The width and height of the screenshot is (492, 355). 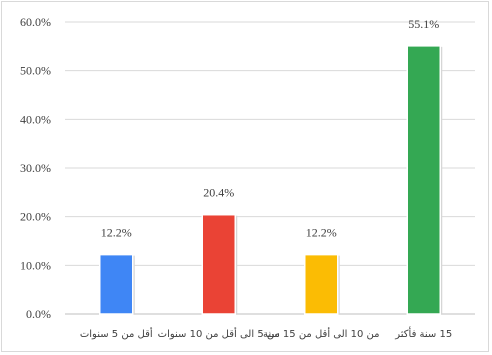 What do you see at coordinates (321, 333) in the screenshot?
I see `category-label: من 10 الى أقل من 15 سنة` at bounding box center [321, 333].